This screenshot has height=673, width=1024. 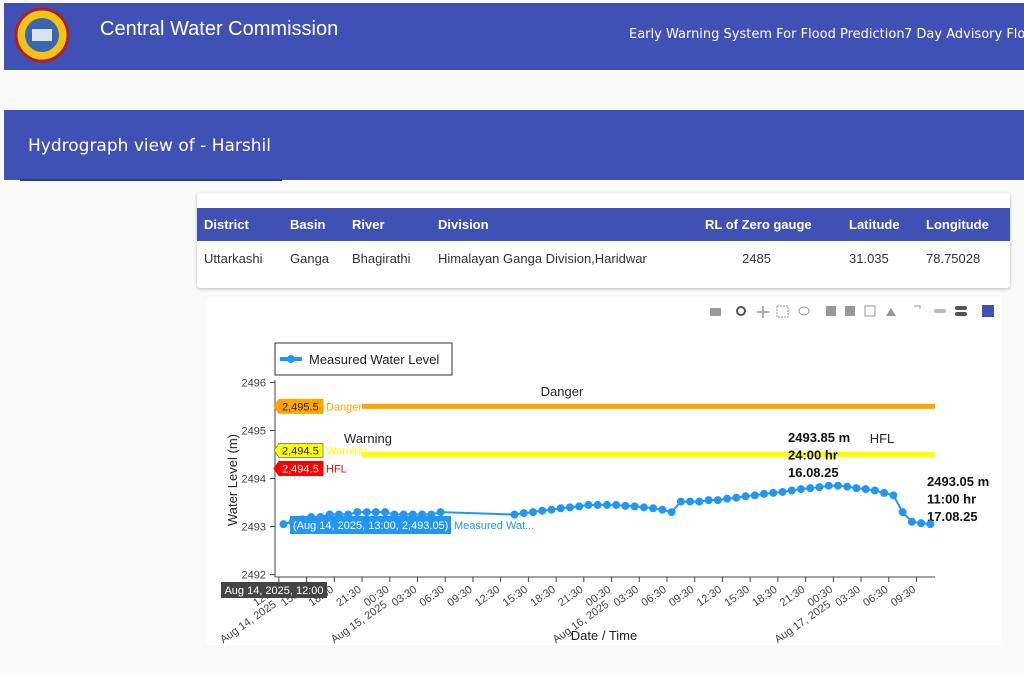 I want to click on table-cell: Bhagirathi, so click(x=381, y=258).